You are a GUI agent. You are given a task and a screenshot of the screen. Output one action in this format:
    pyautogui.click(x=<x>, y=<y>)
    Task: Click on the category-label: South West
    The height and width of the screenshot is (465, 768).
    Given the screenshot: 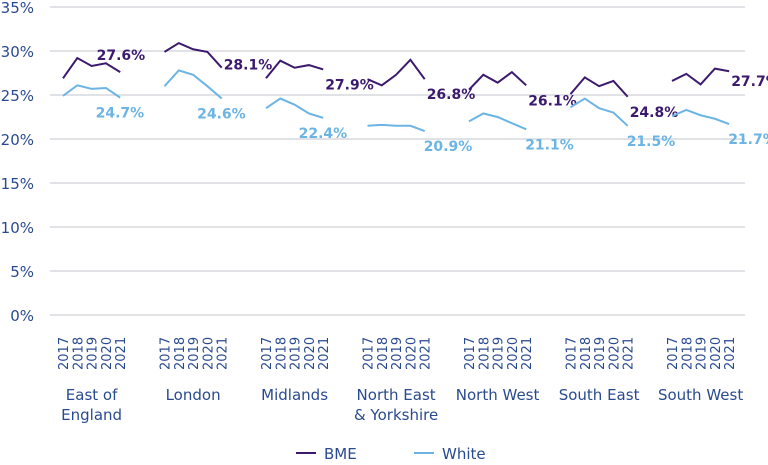 What is the action you would take?
    pyautogui.click(x=700, y=395)
    